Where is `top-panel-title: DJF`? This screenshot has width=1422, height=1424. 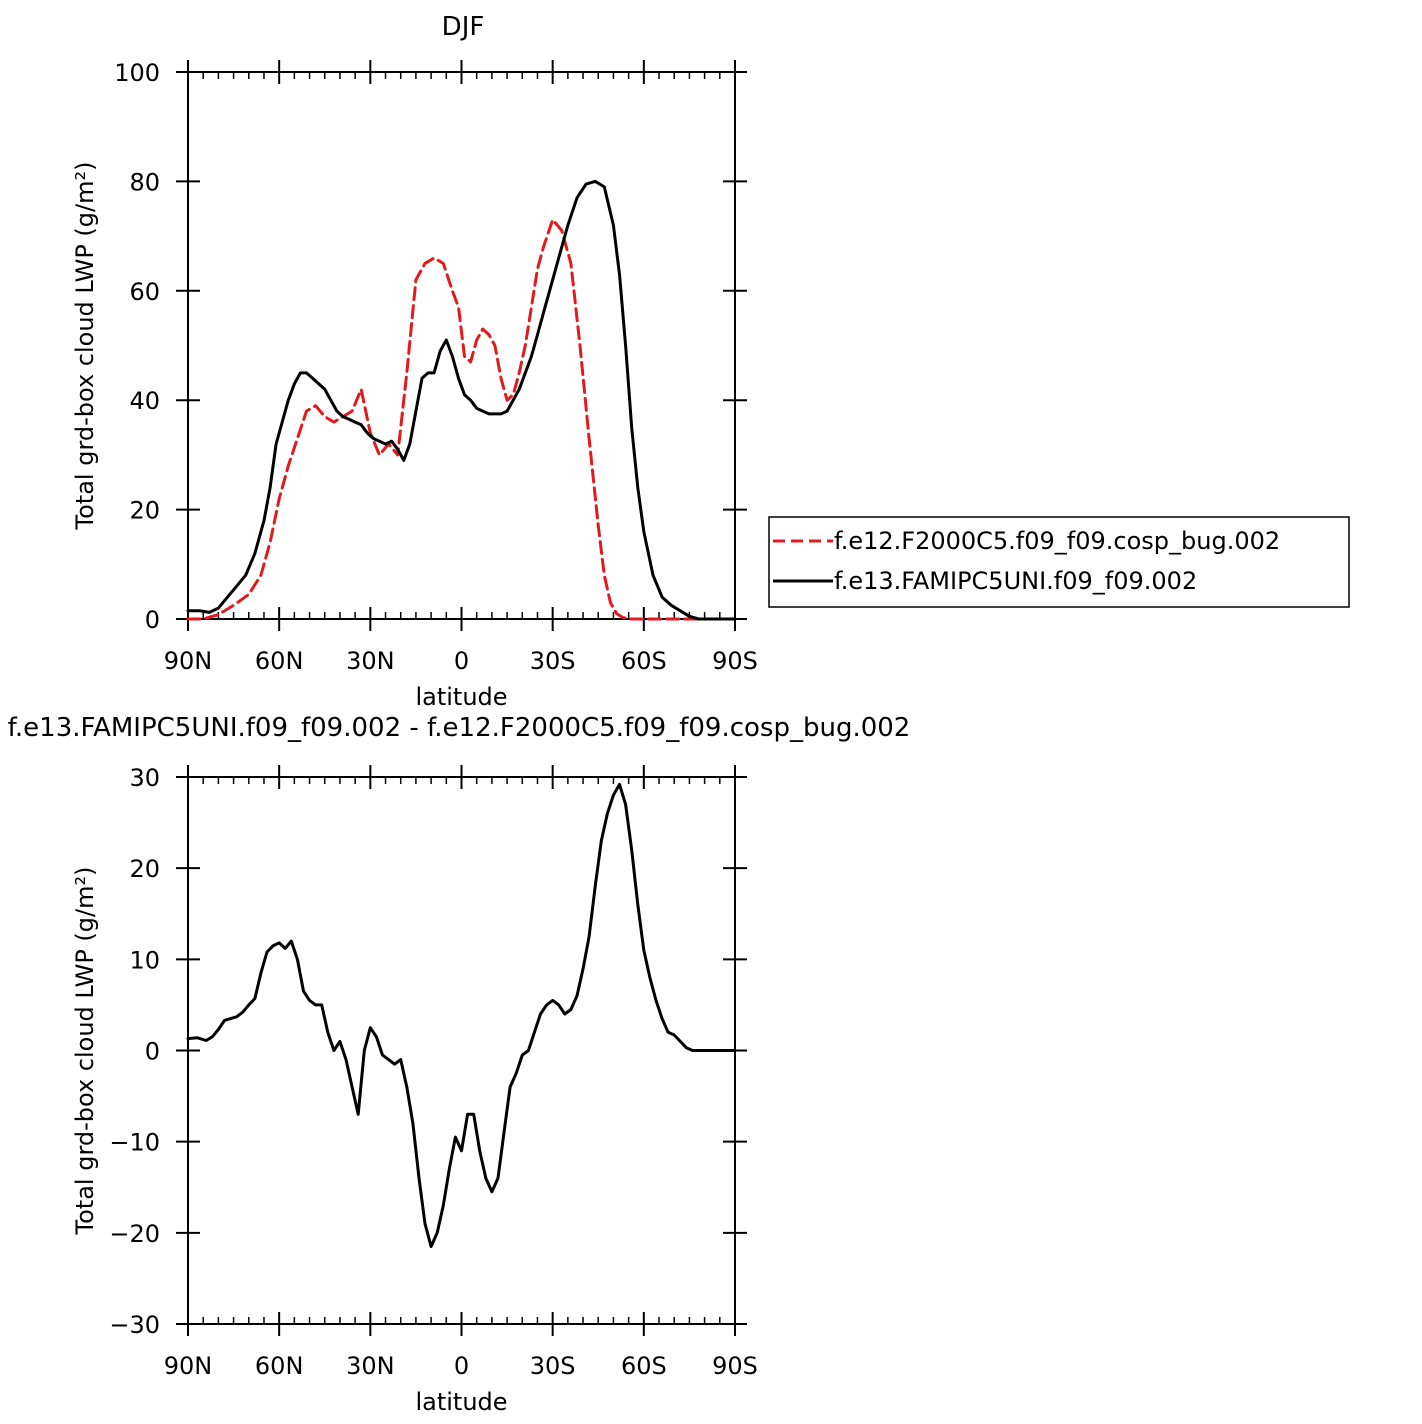
top-panel-title: DJF is located at coordinates (463, 27).